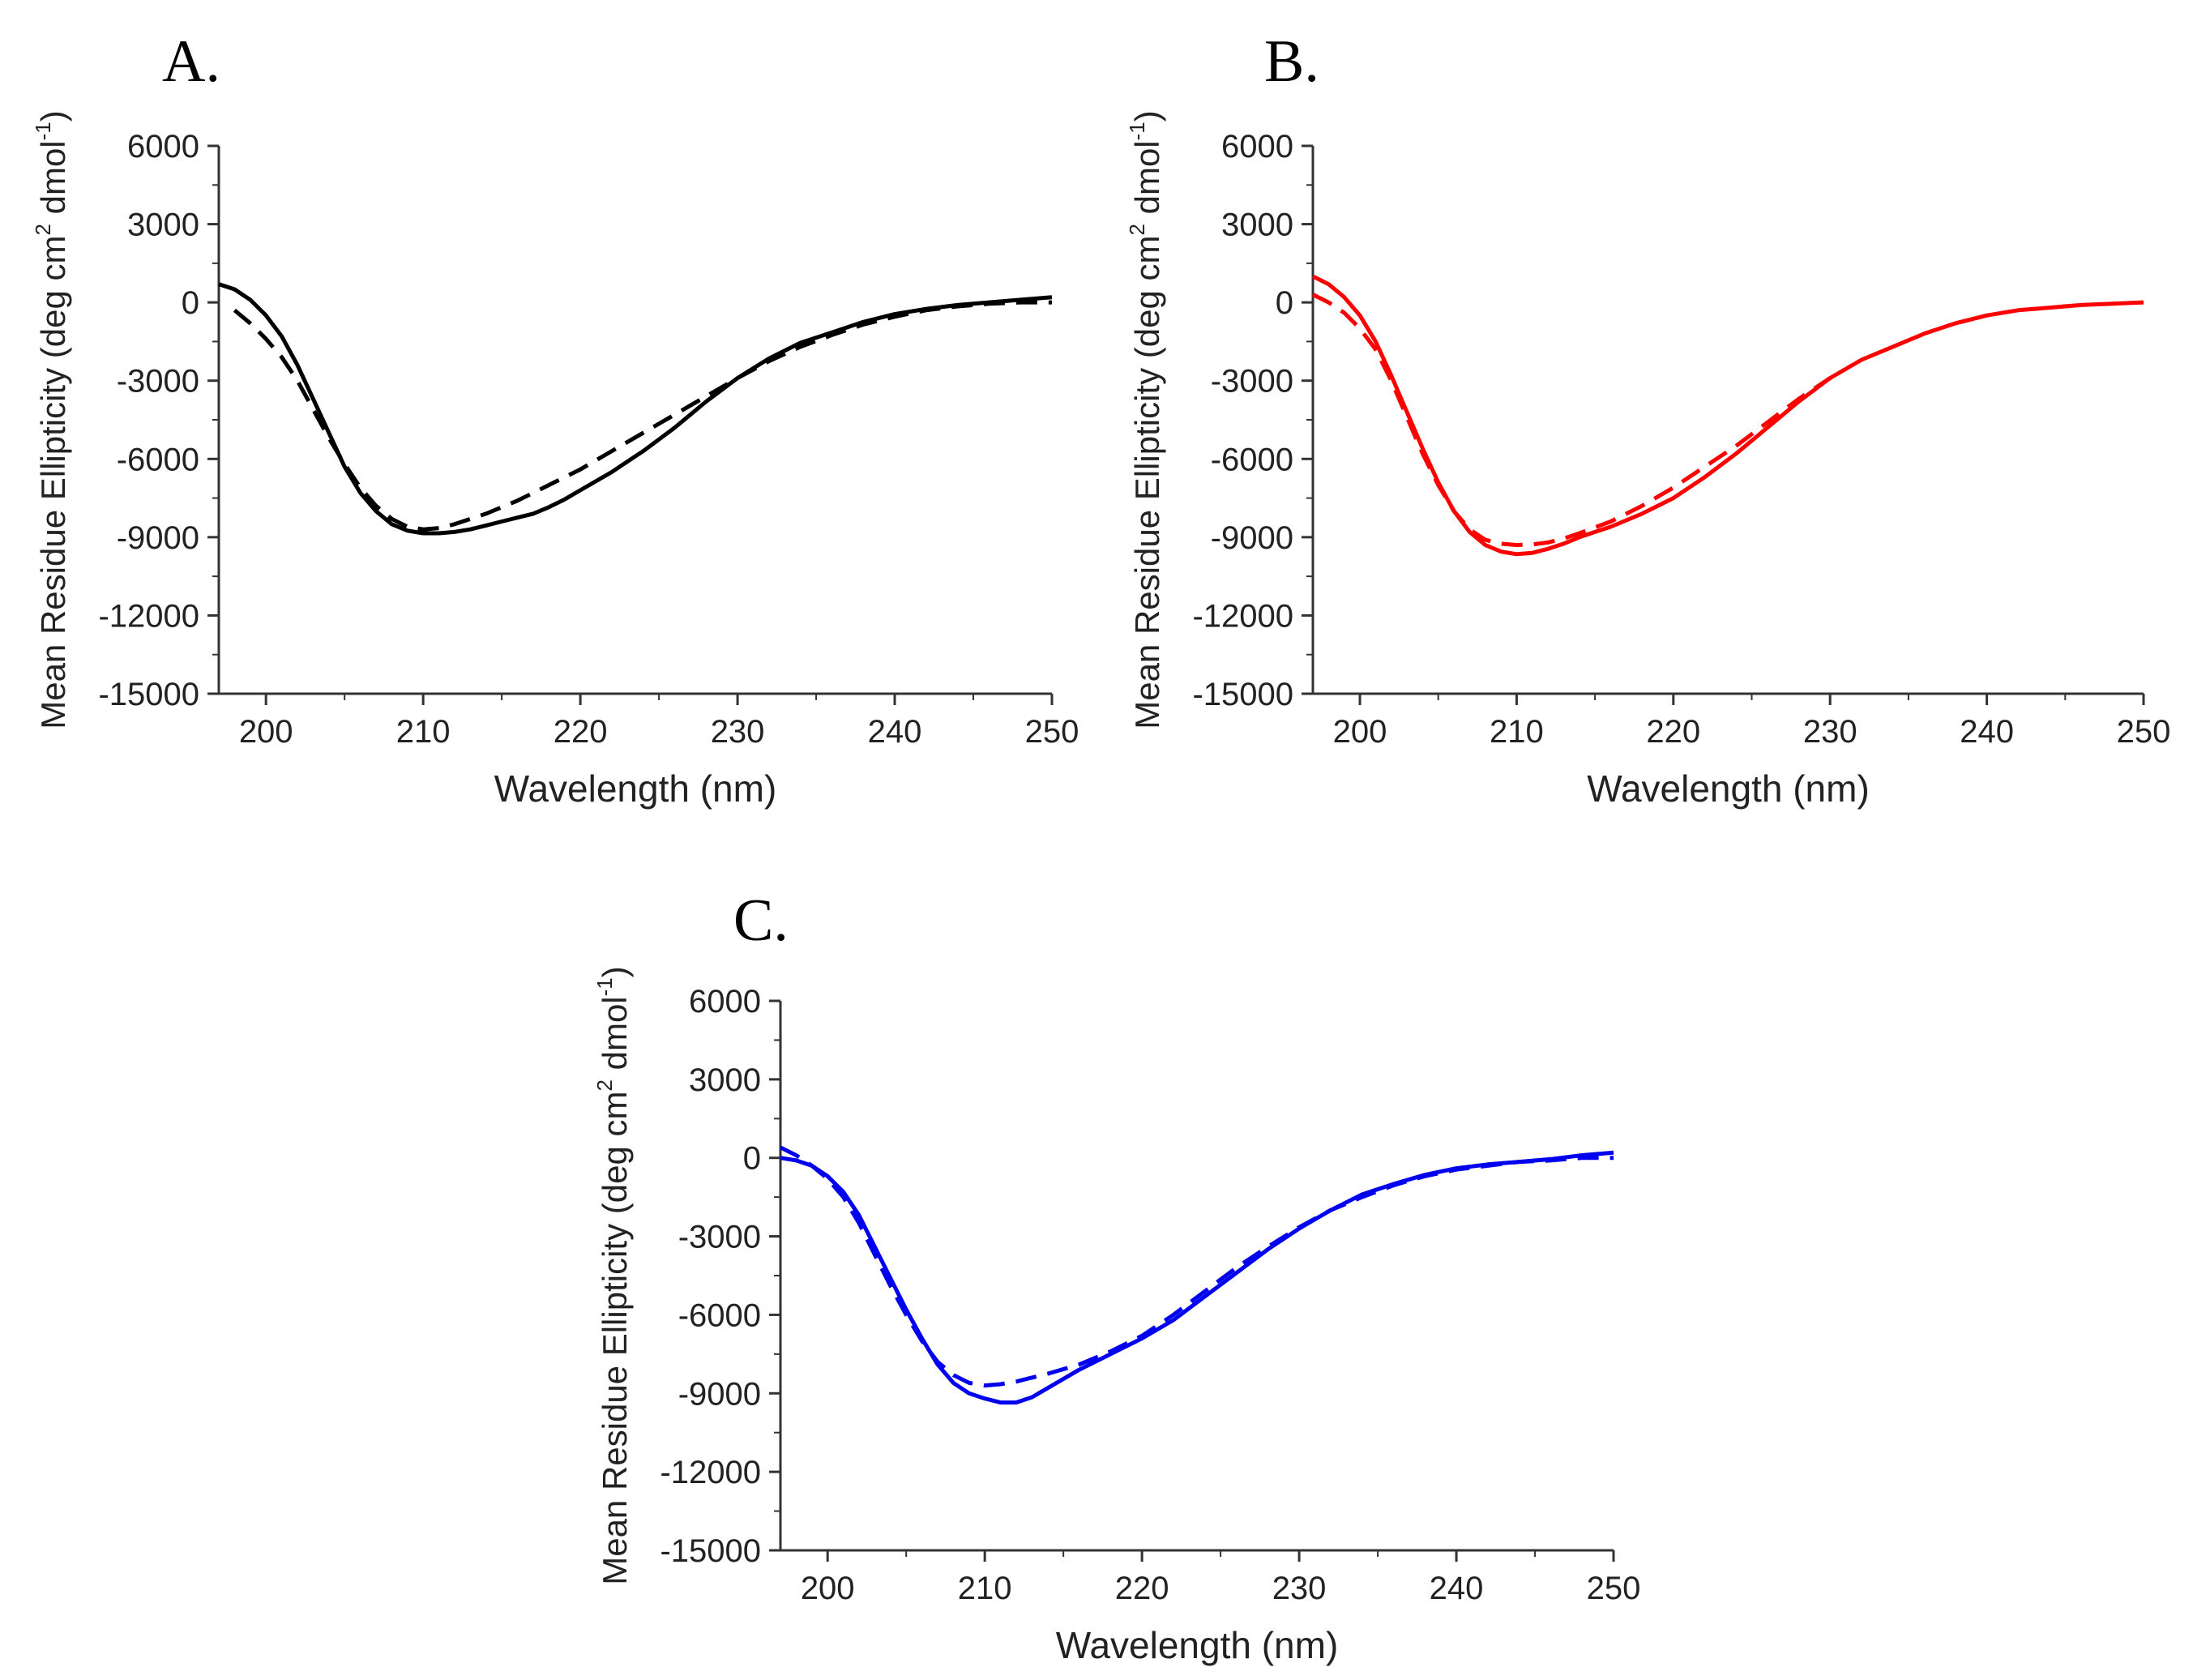 The image size is (2193, 1680). Describe the element at coordinates (761, 920) in the screenshot. I see `panel-label: C.` at that location.